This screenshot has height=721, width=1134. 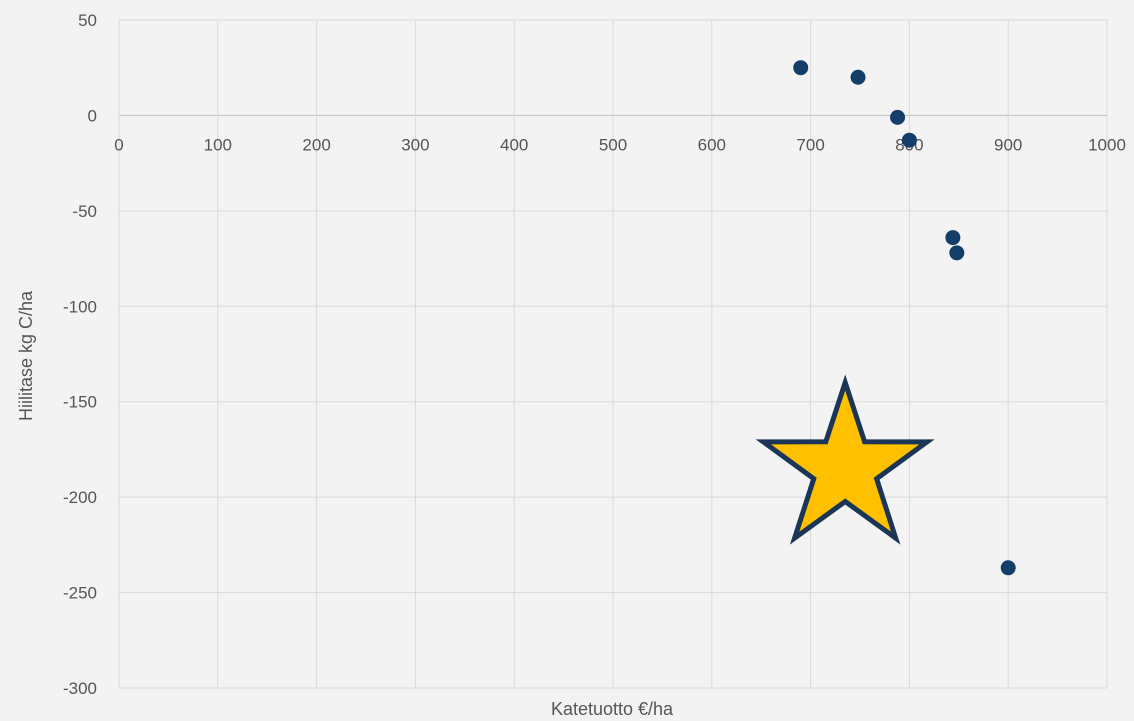 I want to click on y-tick-label: -100, so click(x=80, y=306).